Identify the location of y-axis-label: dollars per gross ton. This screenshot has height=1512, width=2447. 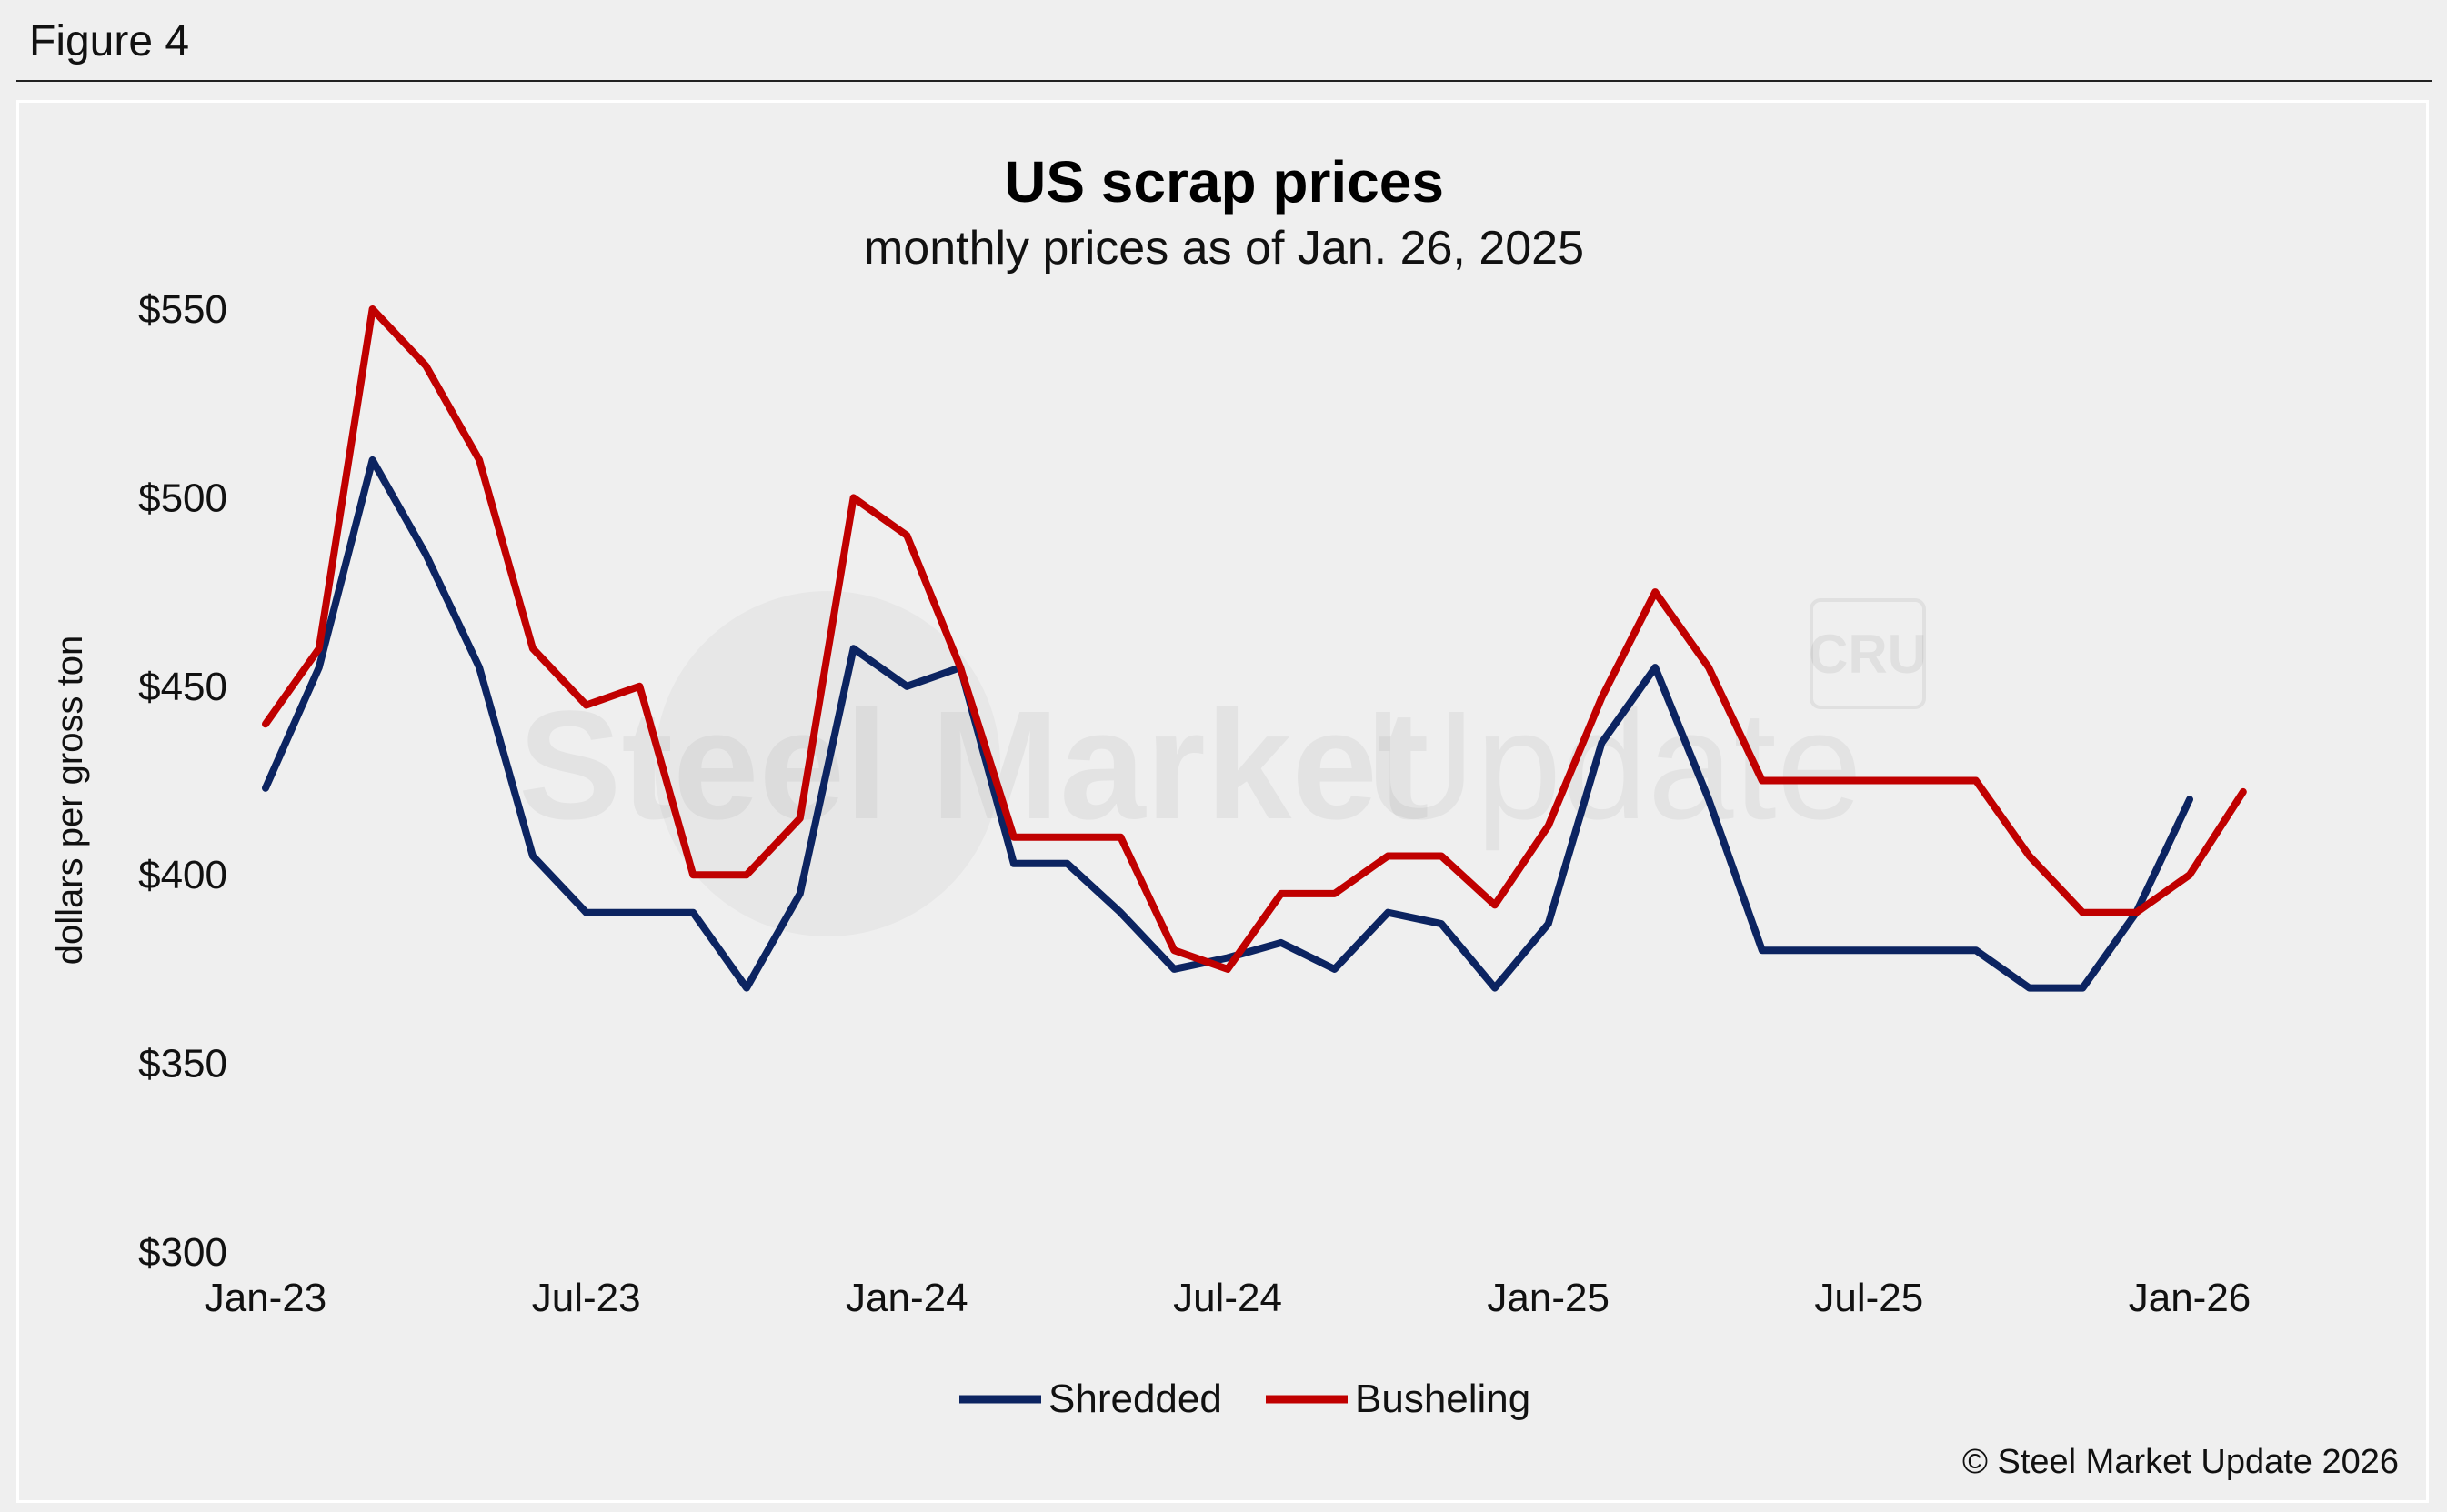
(70, 800).